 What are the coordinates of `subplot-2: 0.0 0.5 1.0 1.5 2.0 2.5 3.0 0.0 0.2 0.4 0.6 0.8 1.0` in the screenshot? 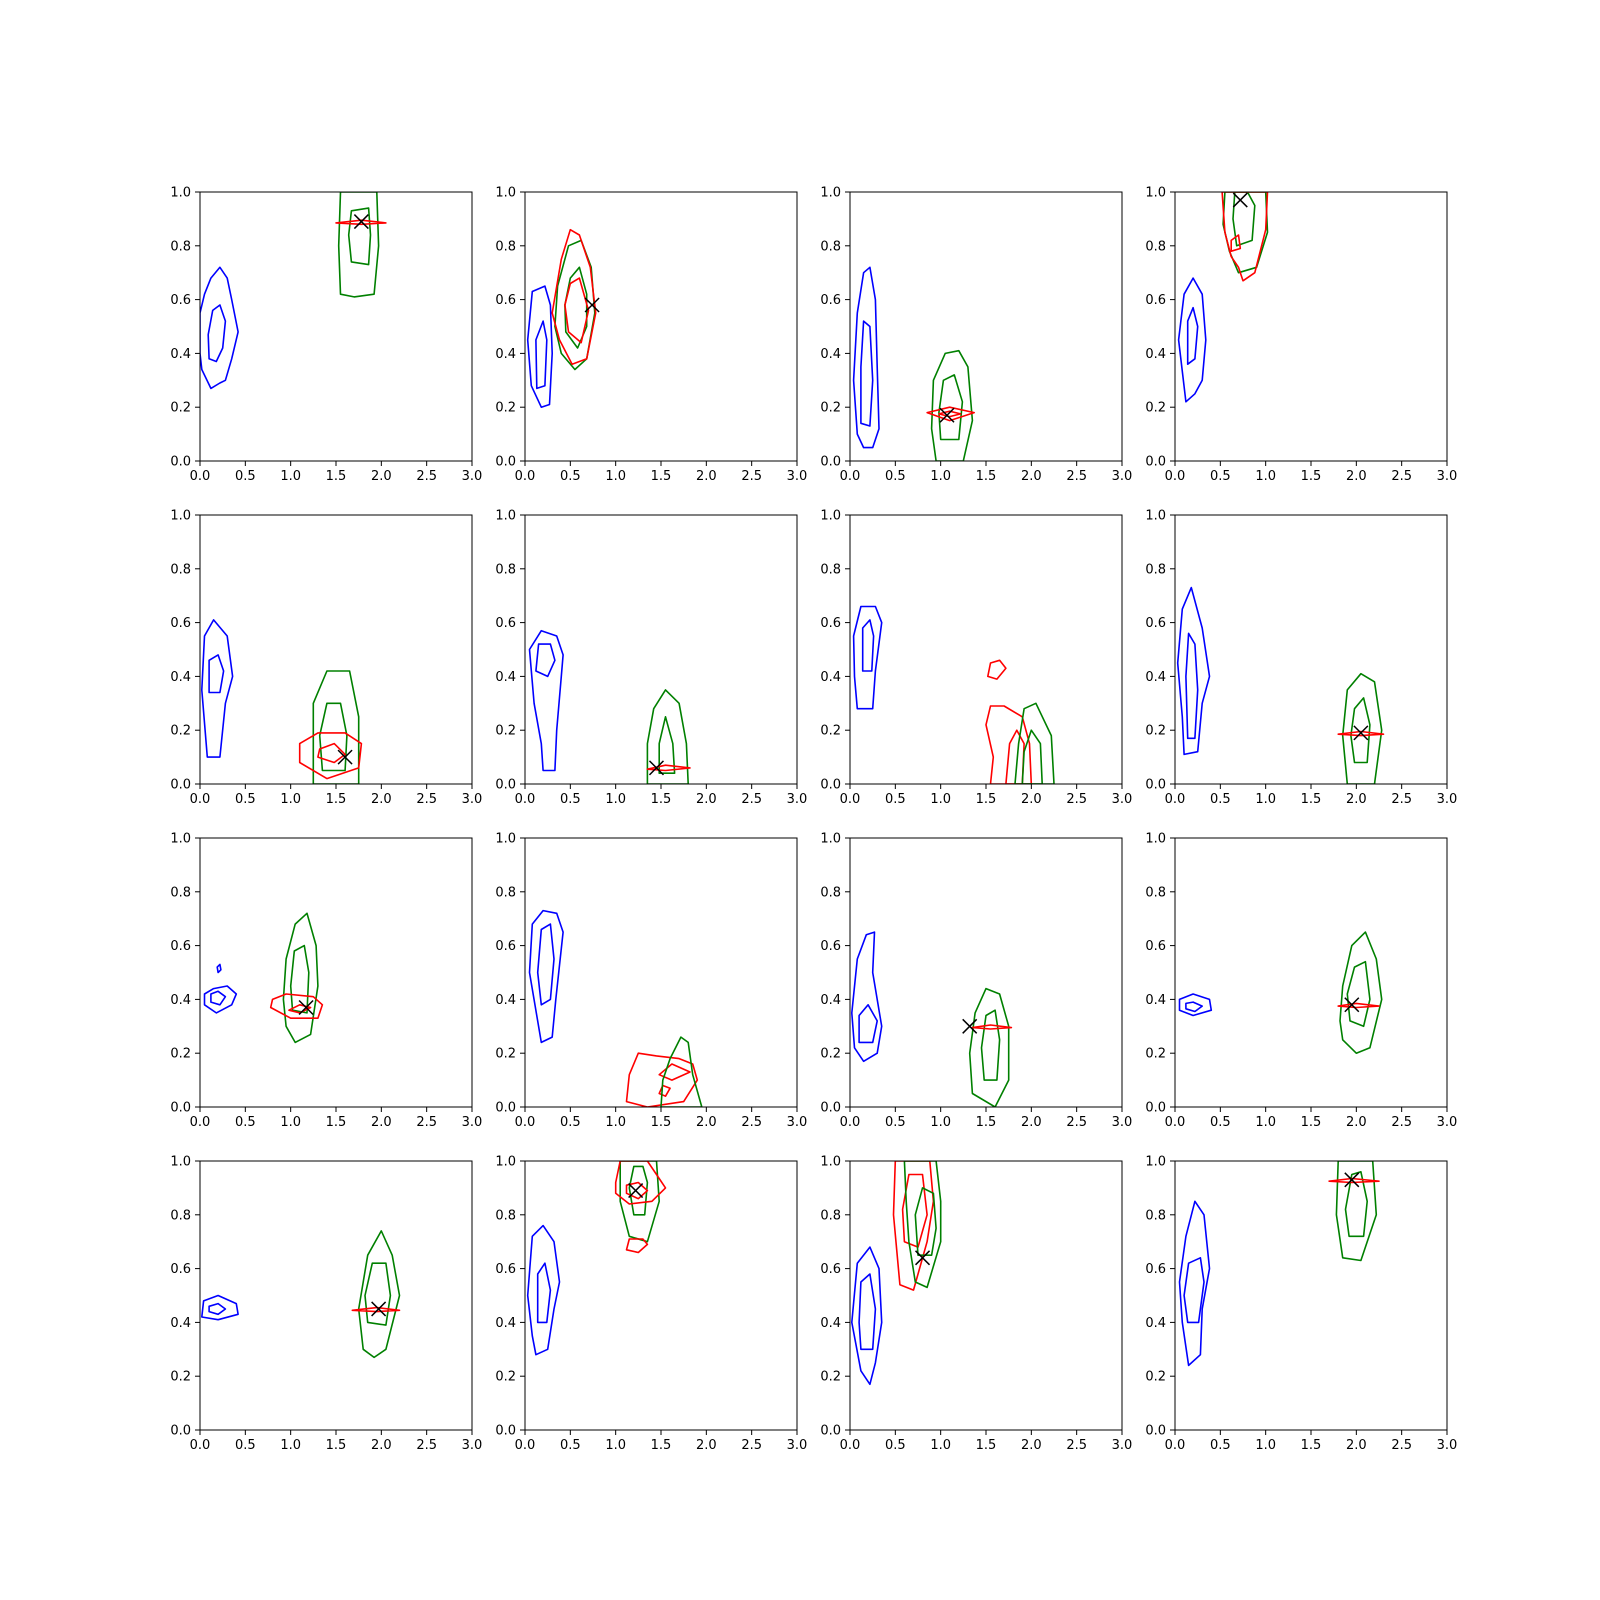 It's located at (651, 335).